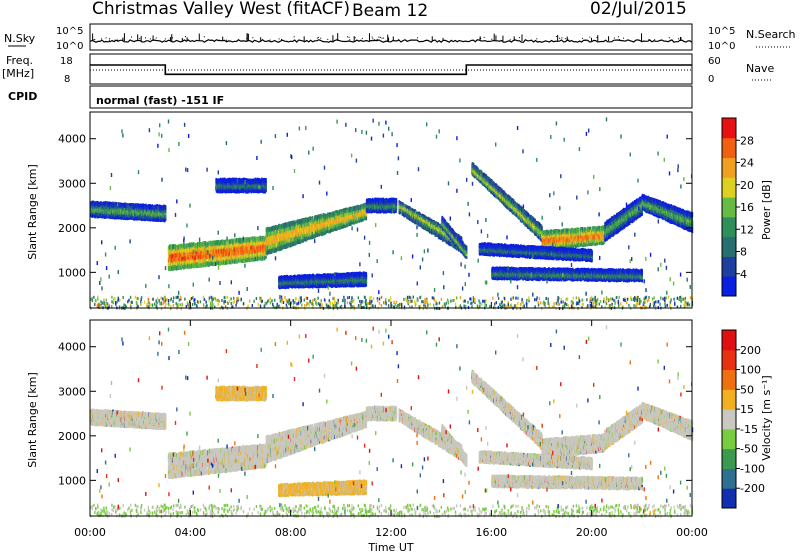 This screenshot has width=800, height=554. I want to click on noise-panel-frame, so click(391, 37).